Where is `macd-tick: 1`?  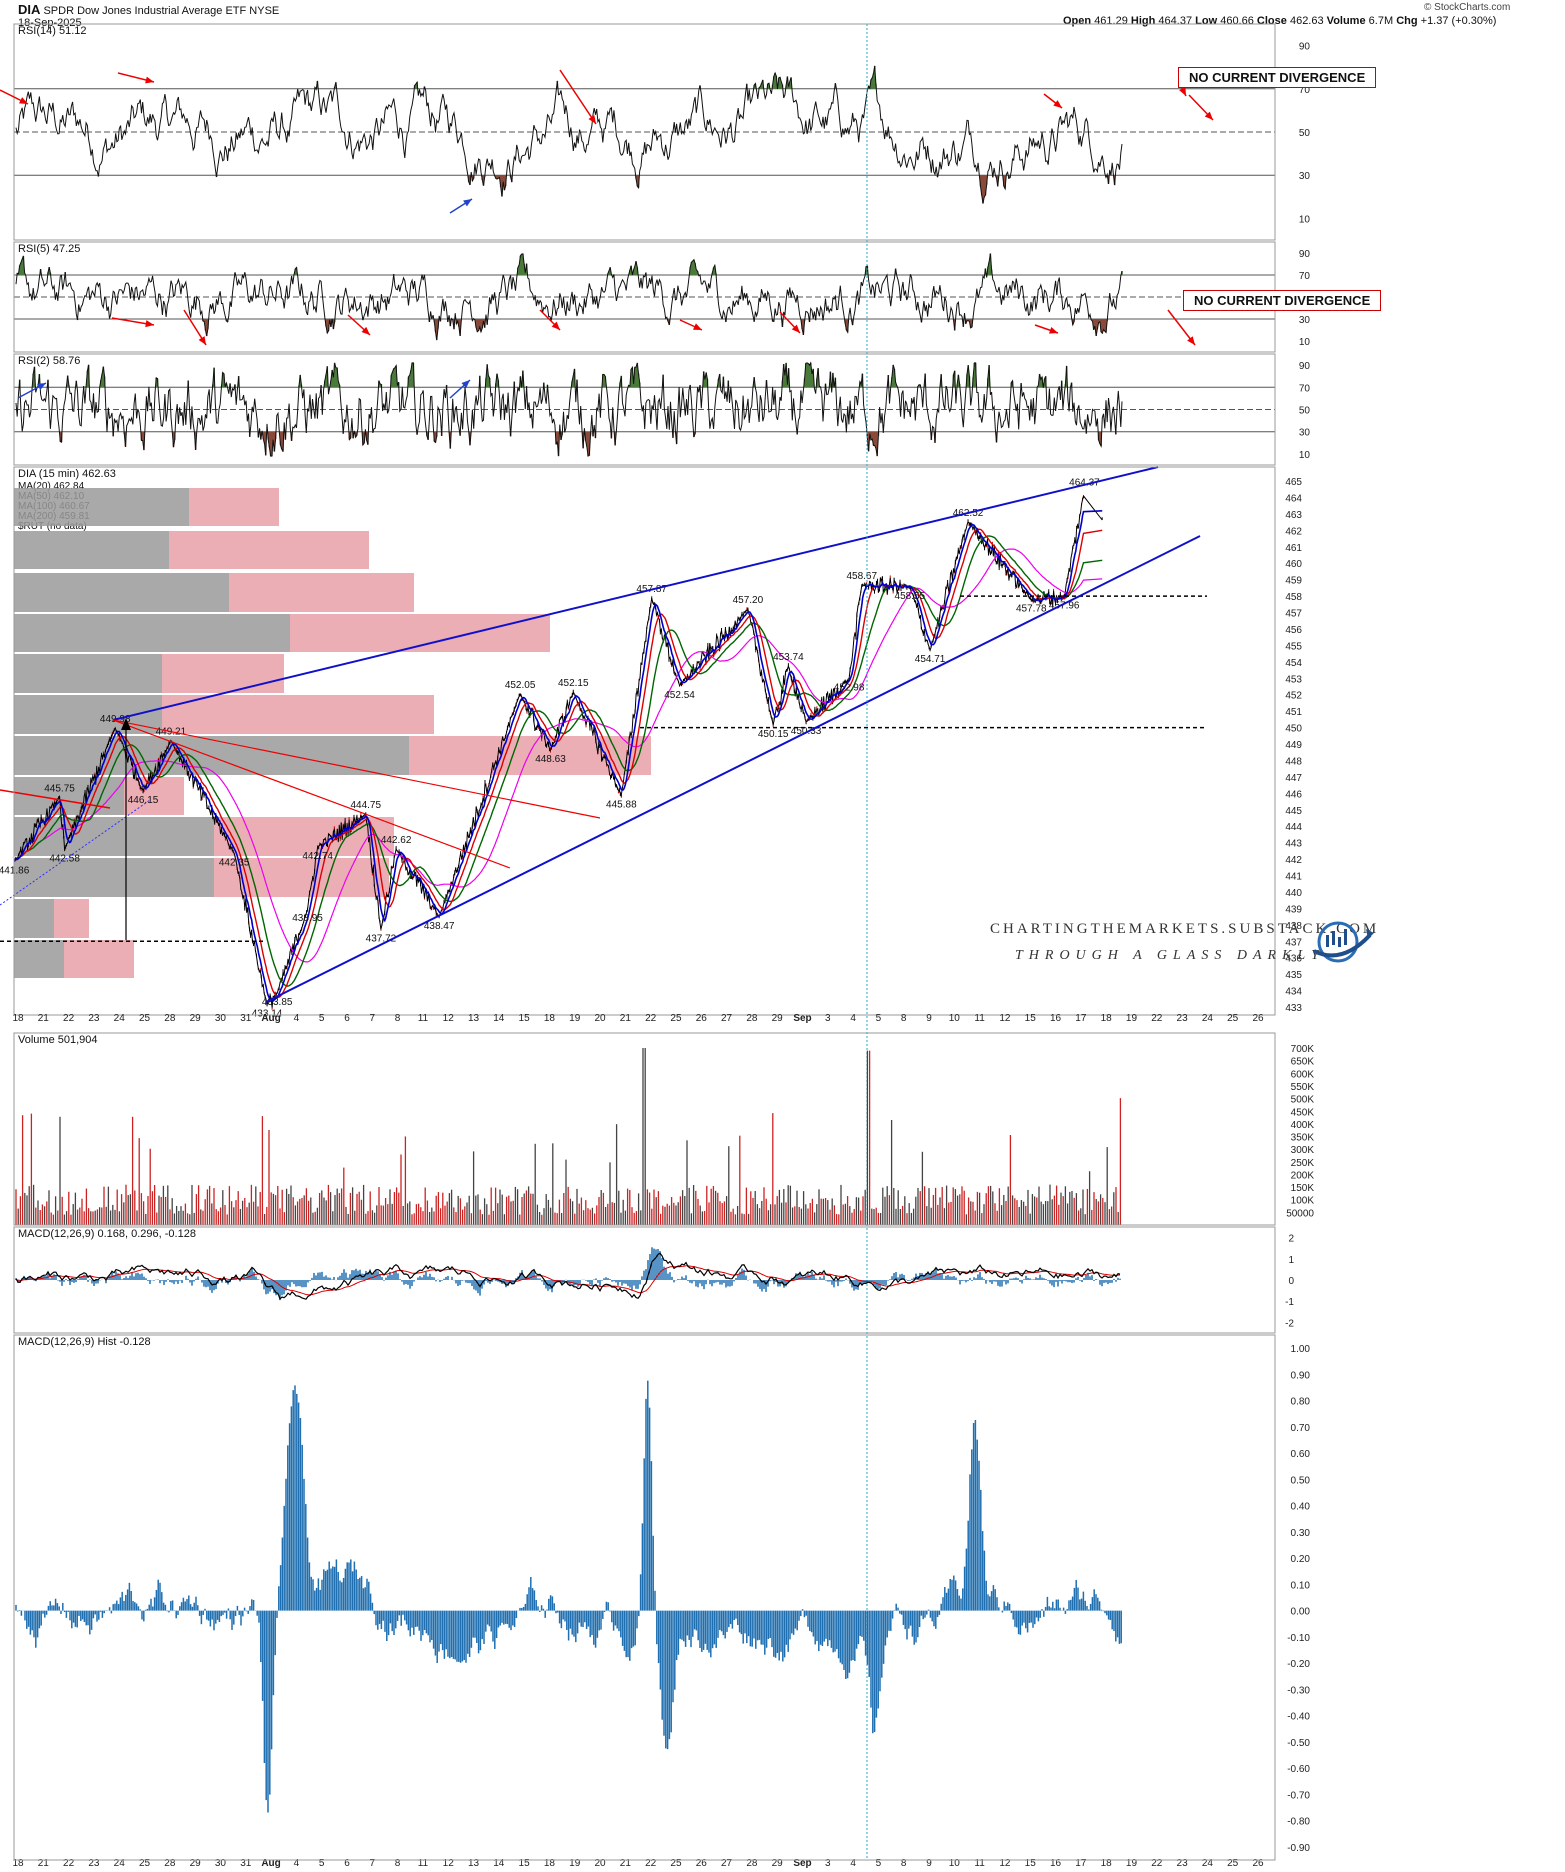
macd-tick: 1 is located at coordinates (1291, 1260).